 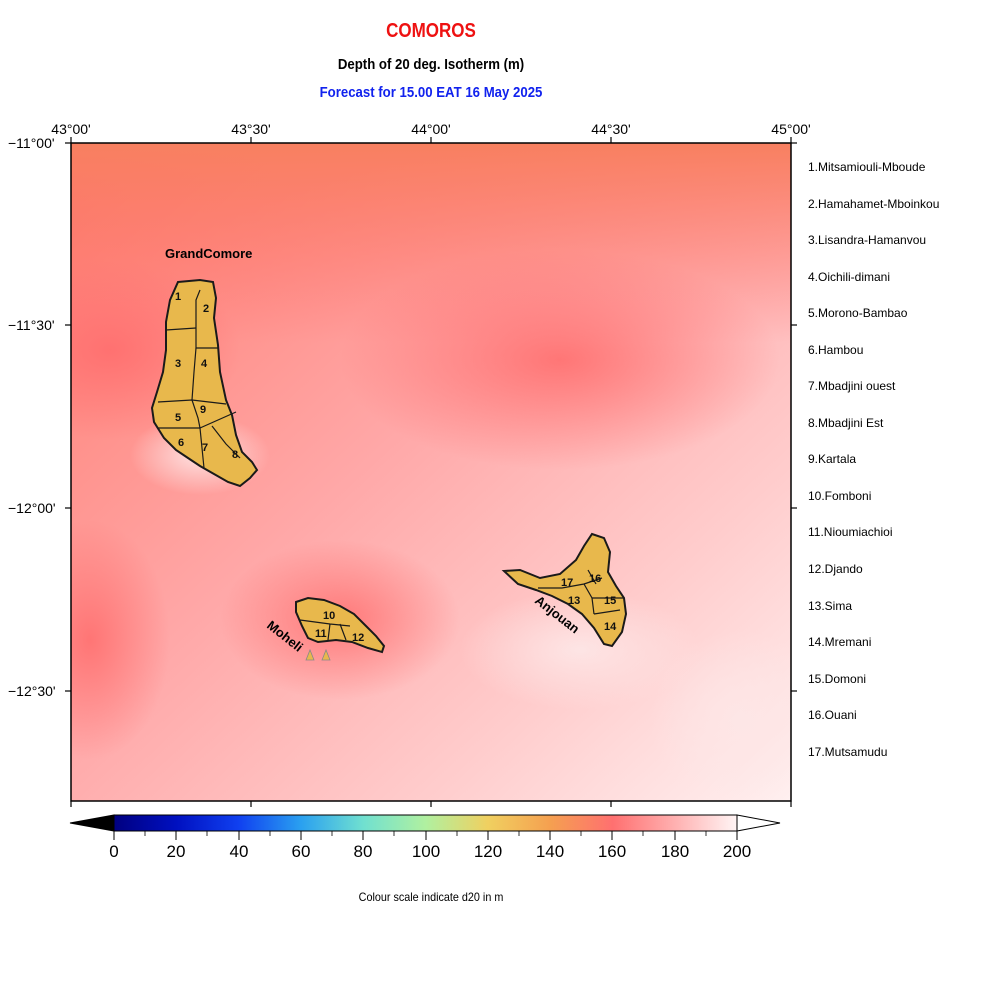 What do you see at coordinates (178, 364) in the screenshot?
I see `region-number-3: 3` at bounding box center [178, 364].